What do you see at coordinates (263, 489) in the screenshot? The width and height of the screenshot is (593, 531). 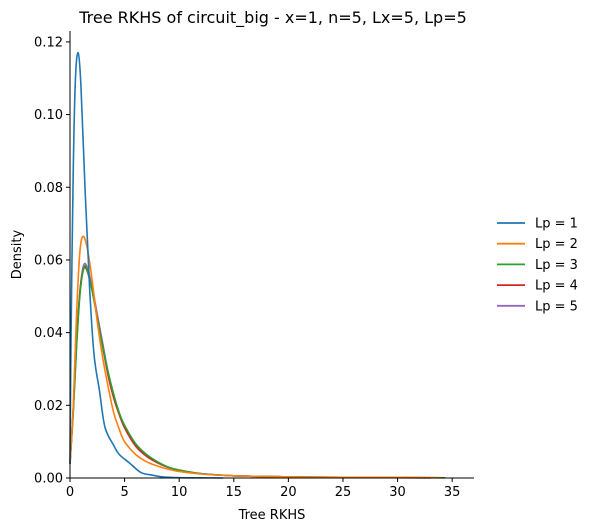 I see `x-axis: 0 5 10 15 20 25 30 35` at bounding box center [263, 489].